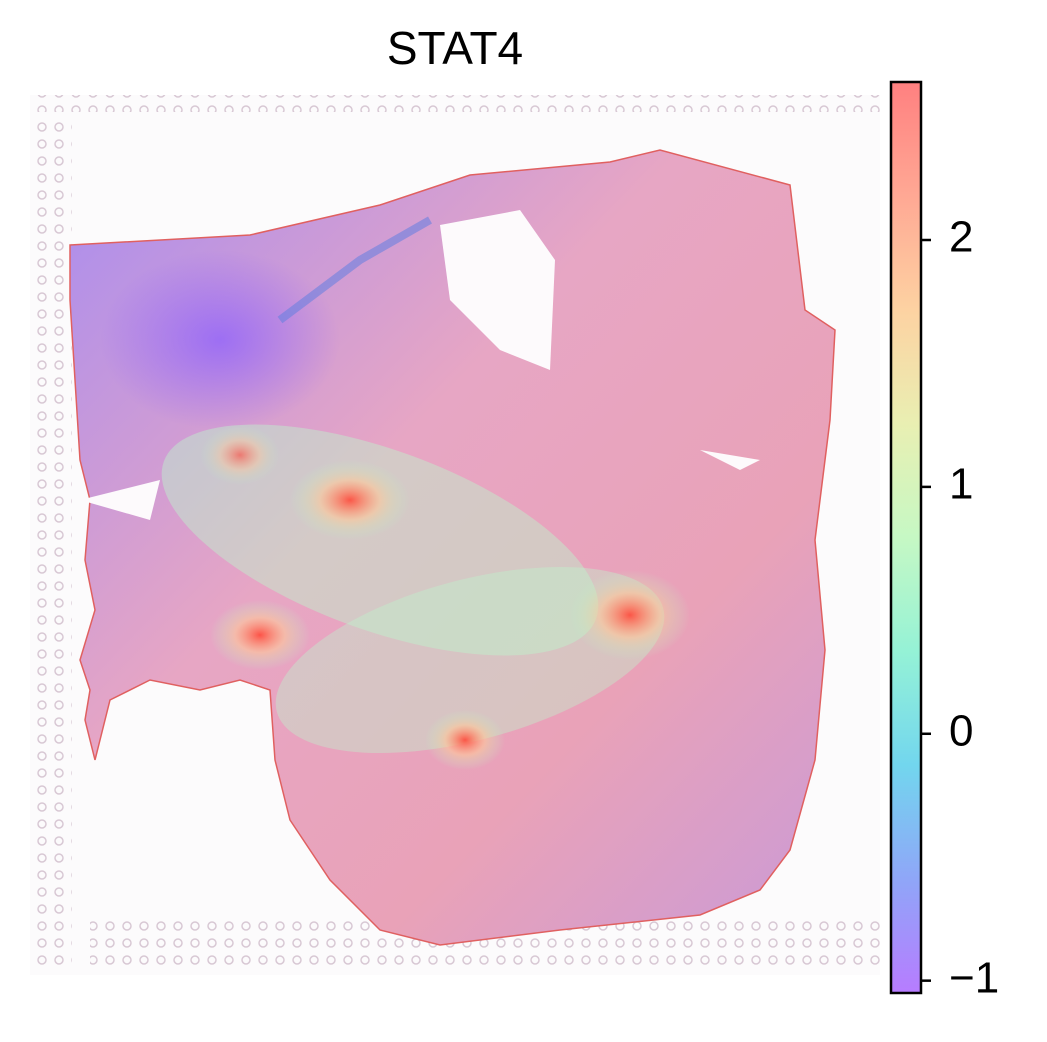 The height and width of the screenshot is (1042, 1047). I want to click on colorbar-fill, so click(906, 537).